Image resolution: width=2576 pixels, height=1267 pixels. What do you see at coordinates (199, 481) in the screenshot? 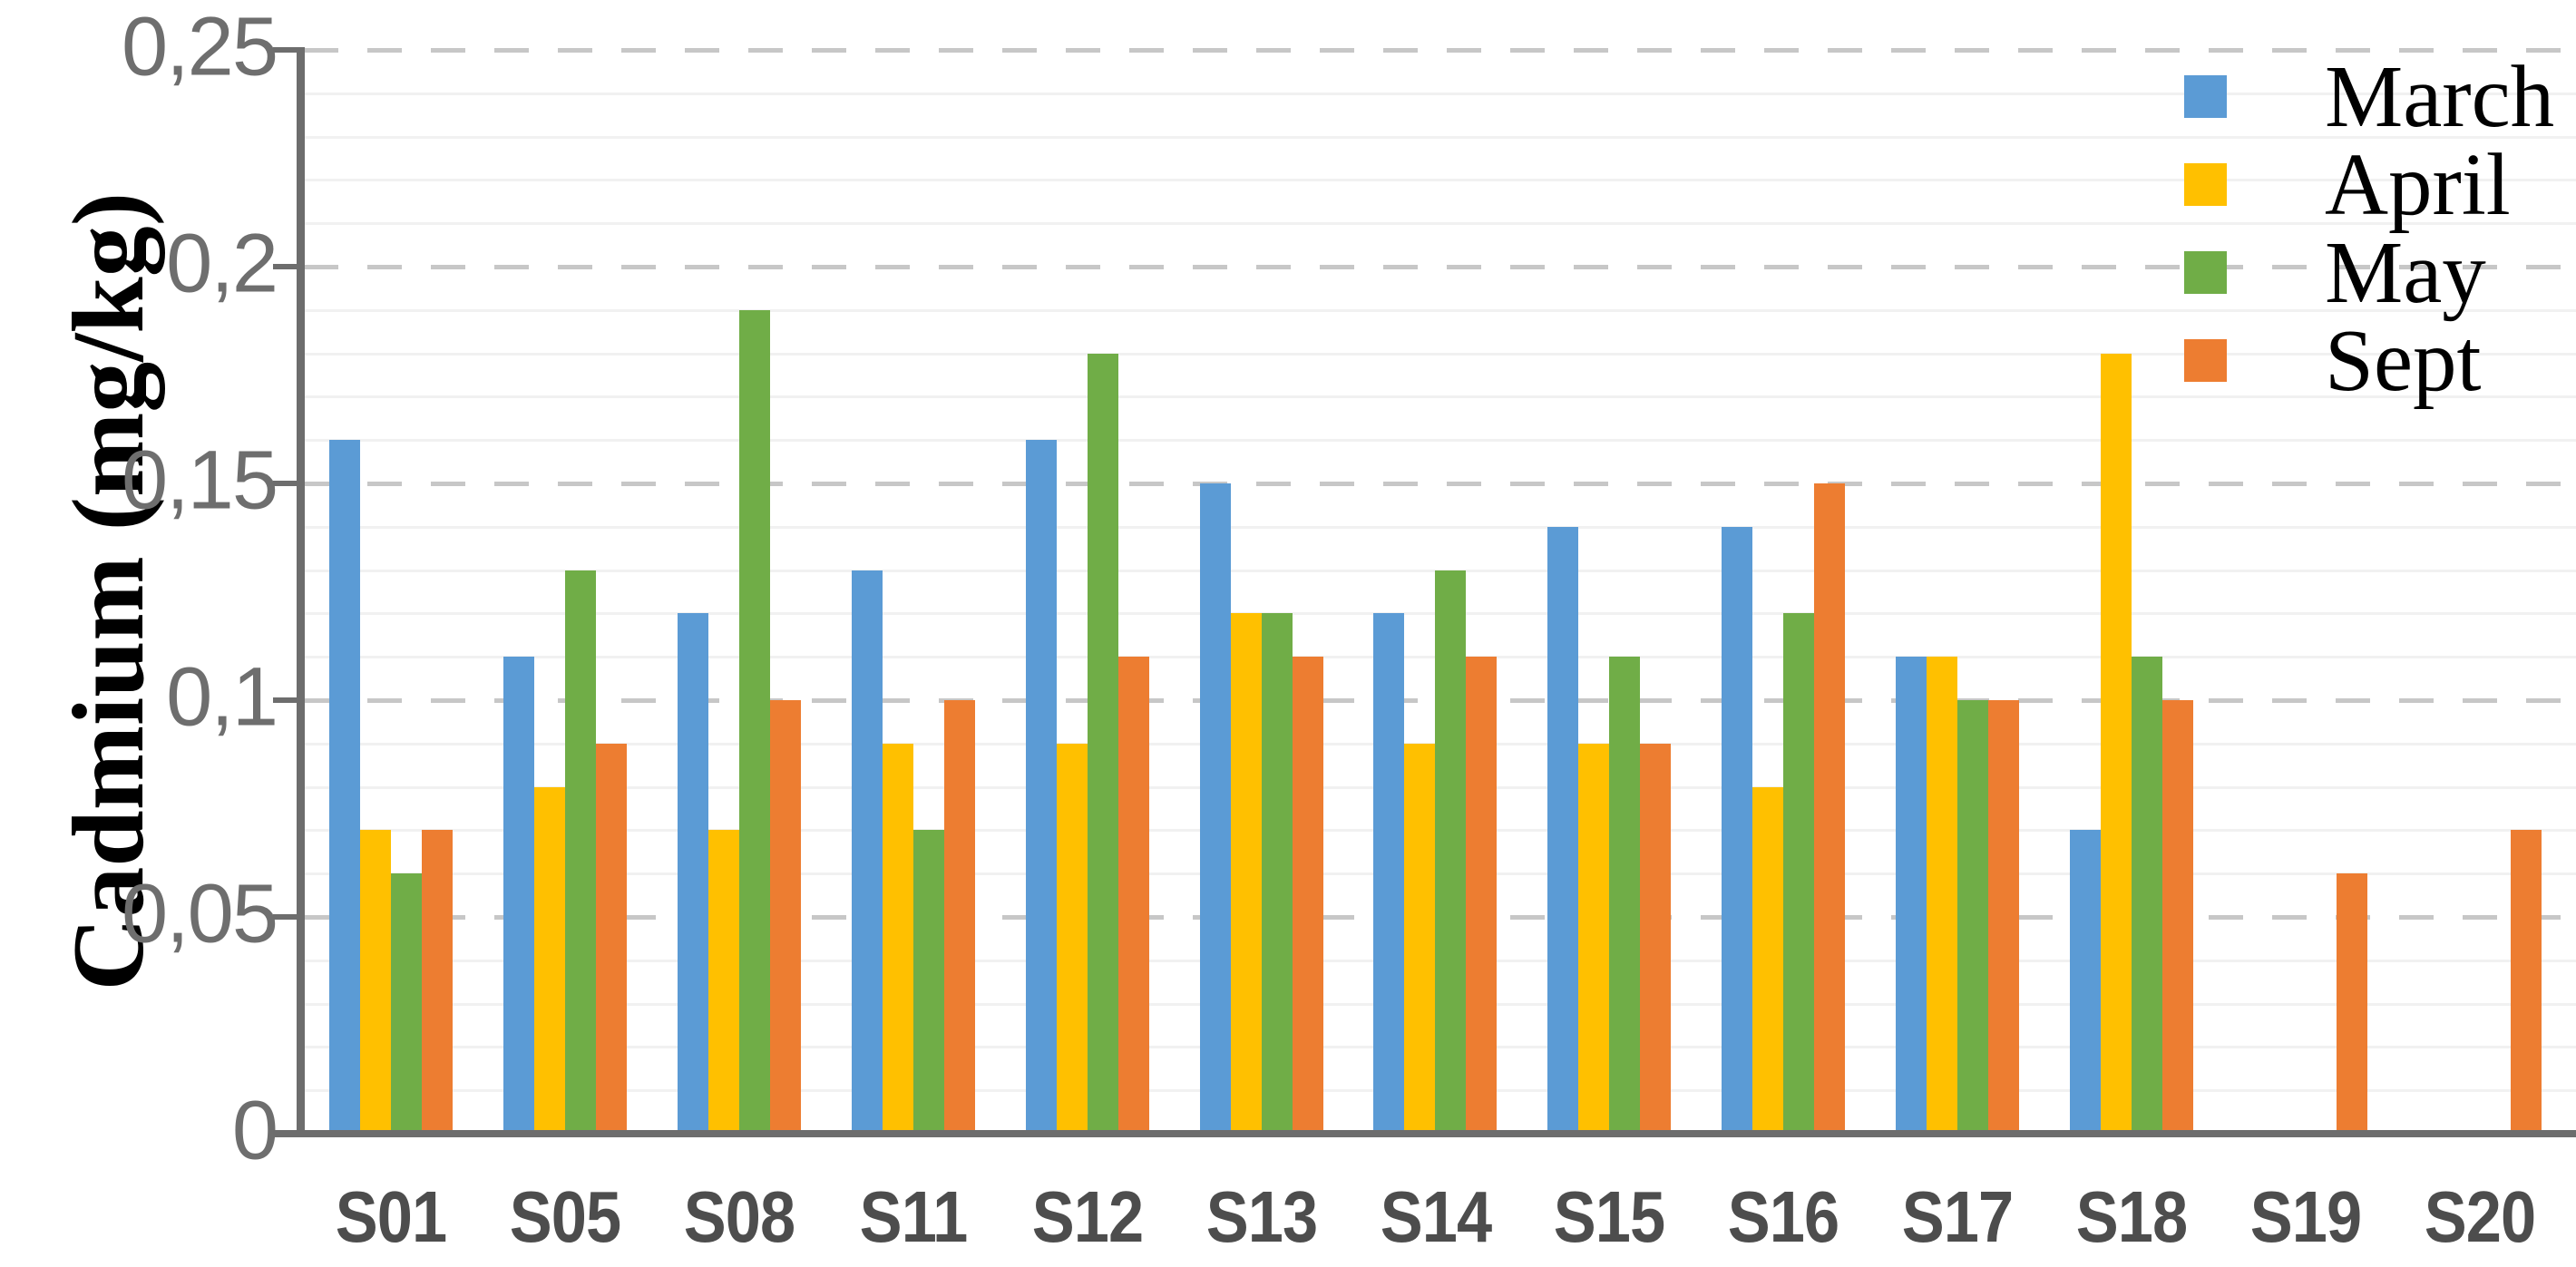
I see `y-tick-label: 0,15` at bounding box center [199, 481].